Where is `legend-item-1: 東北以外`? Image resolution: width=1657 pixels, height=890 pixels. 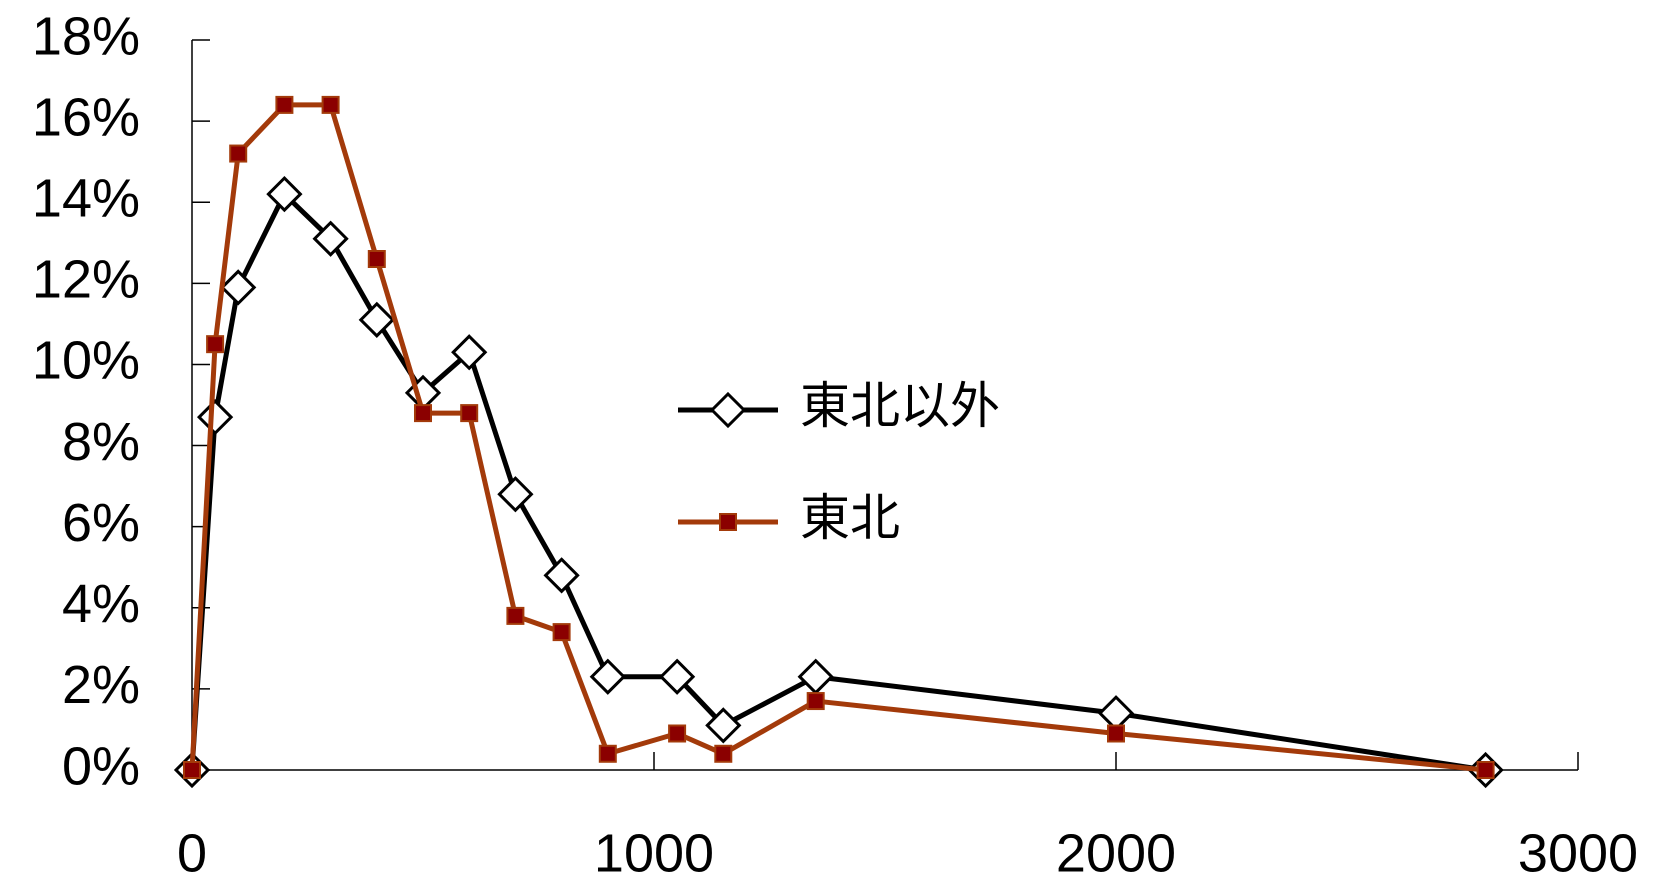 legend-item-1: 東北以外 is located at coordinates (839, 406).